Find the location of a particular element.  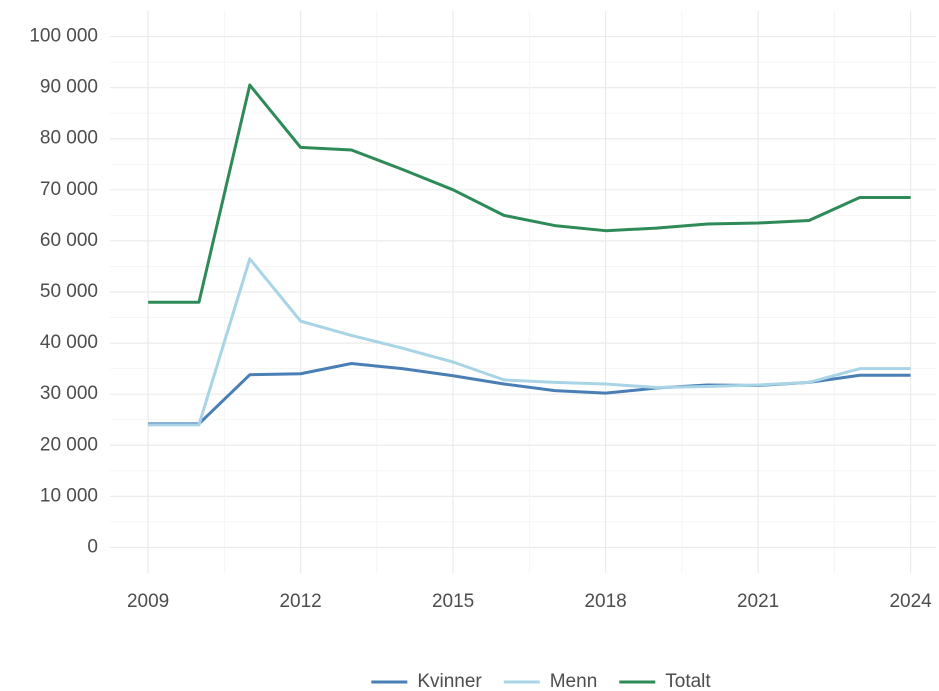

y-tick-label: 40 000 is located at coordinates (69, 342).